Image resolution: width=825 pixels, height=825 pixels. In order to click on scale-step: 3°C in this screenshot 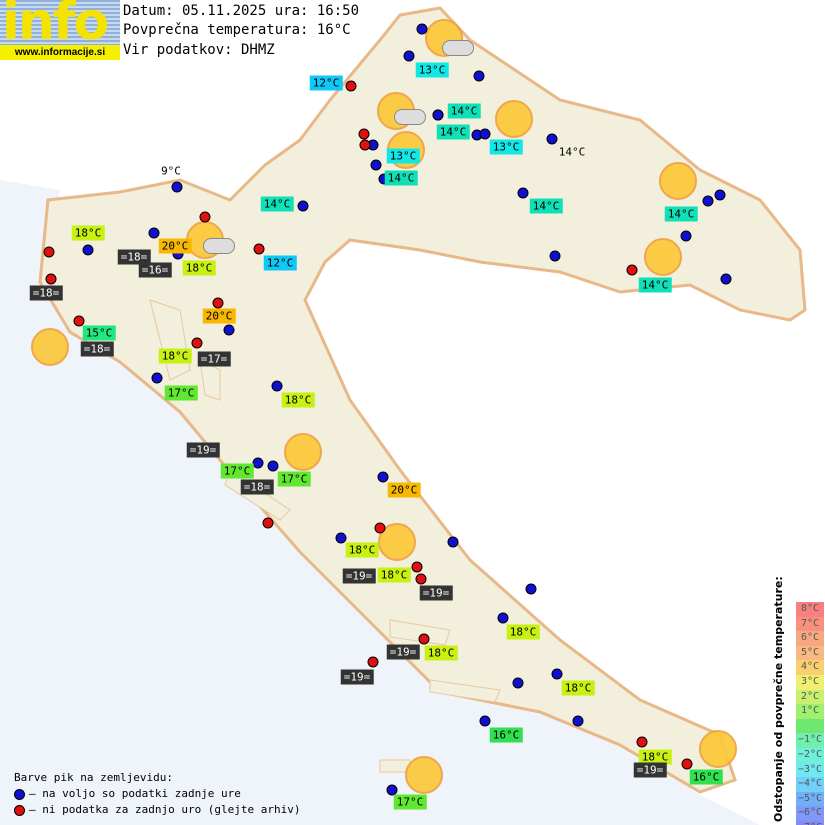, I will do `click(810, 682)`.